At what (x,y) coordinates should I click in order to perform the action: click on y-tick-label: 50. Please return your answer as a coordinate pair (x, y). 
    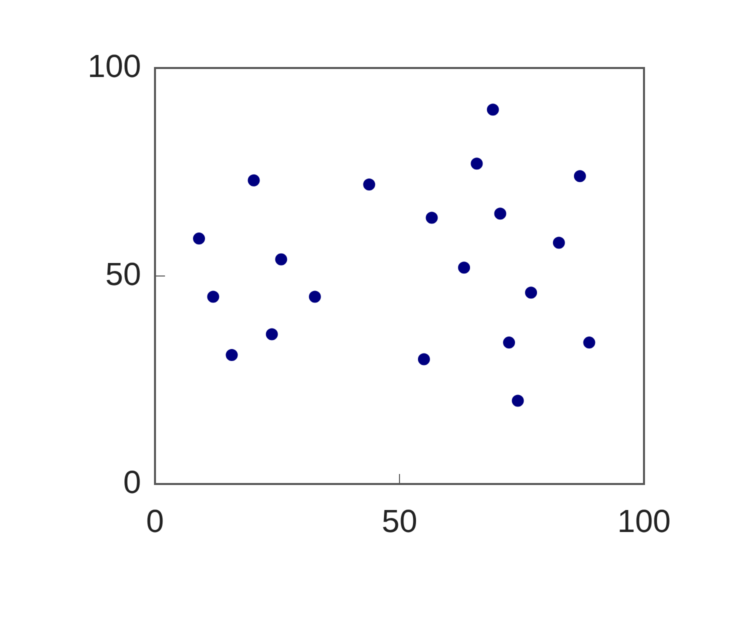
    Looking at the image, I should click on (123, 274).